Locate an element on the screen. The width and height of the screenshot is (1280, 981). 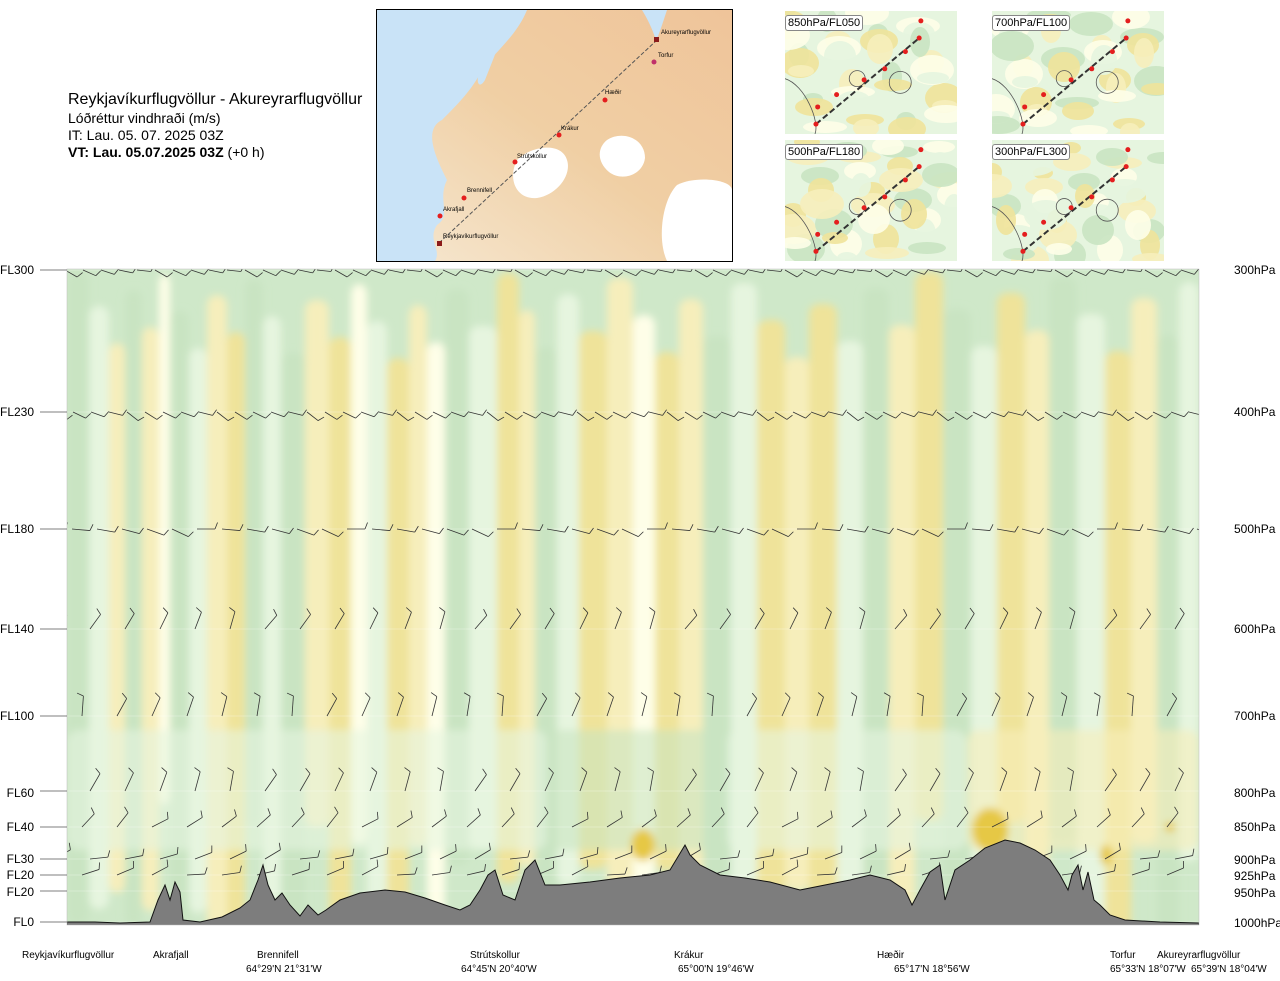
route-coord-haedir: 65°17'N 18°56'W is located at coordinates (932, 969).